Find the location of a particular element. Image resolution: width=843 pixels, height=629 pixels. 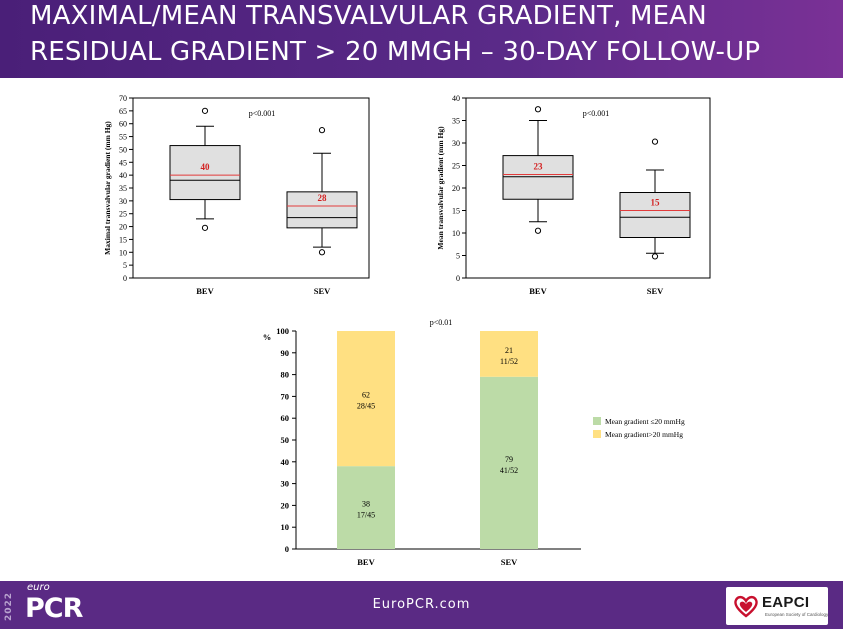

brand-pcr: PCR is located at coordinates (54, 608).